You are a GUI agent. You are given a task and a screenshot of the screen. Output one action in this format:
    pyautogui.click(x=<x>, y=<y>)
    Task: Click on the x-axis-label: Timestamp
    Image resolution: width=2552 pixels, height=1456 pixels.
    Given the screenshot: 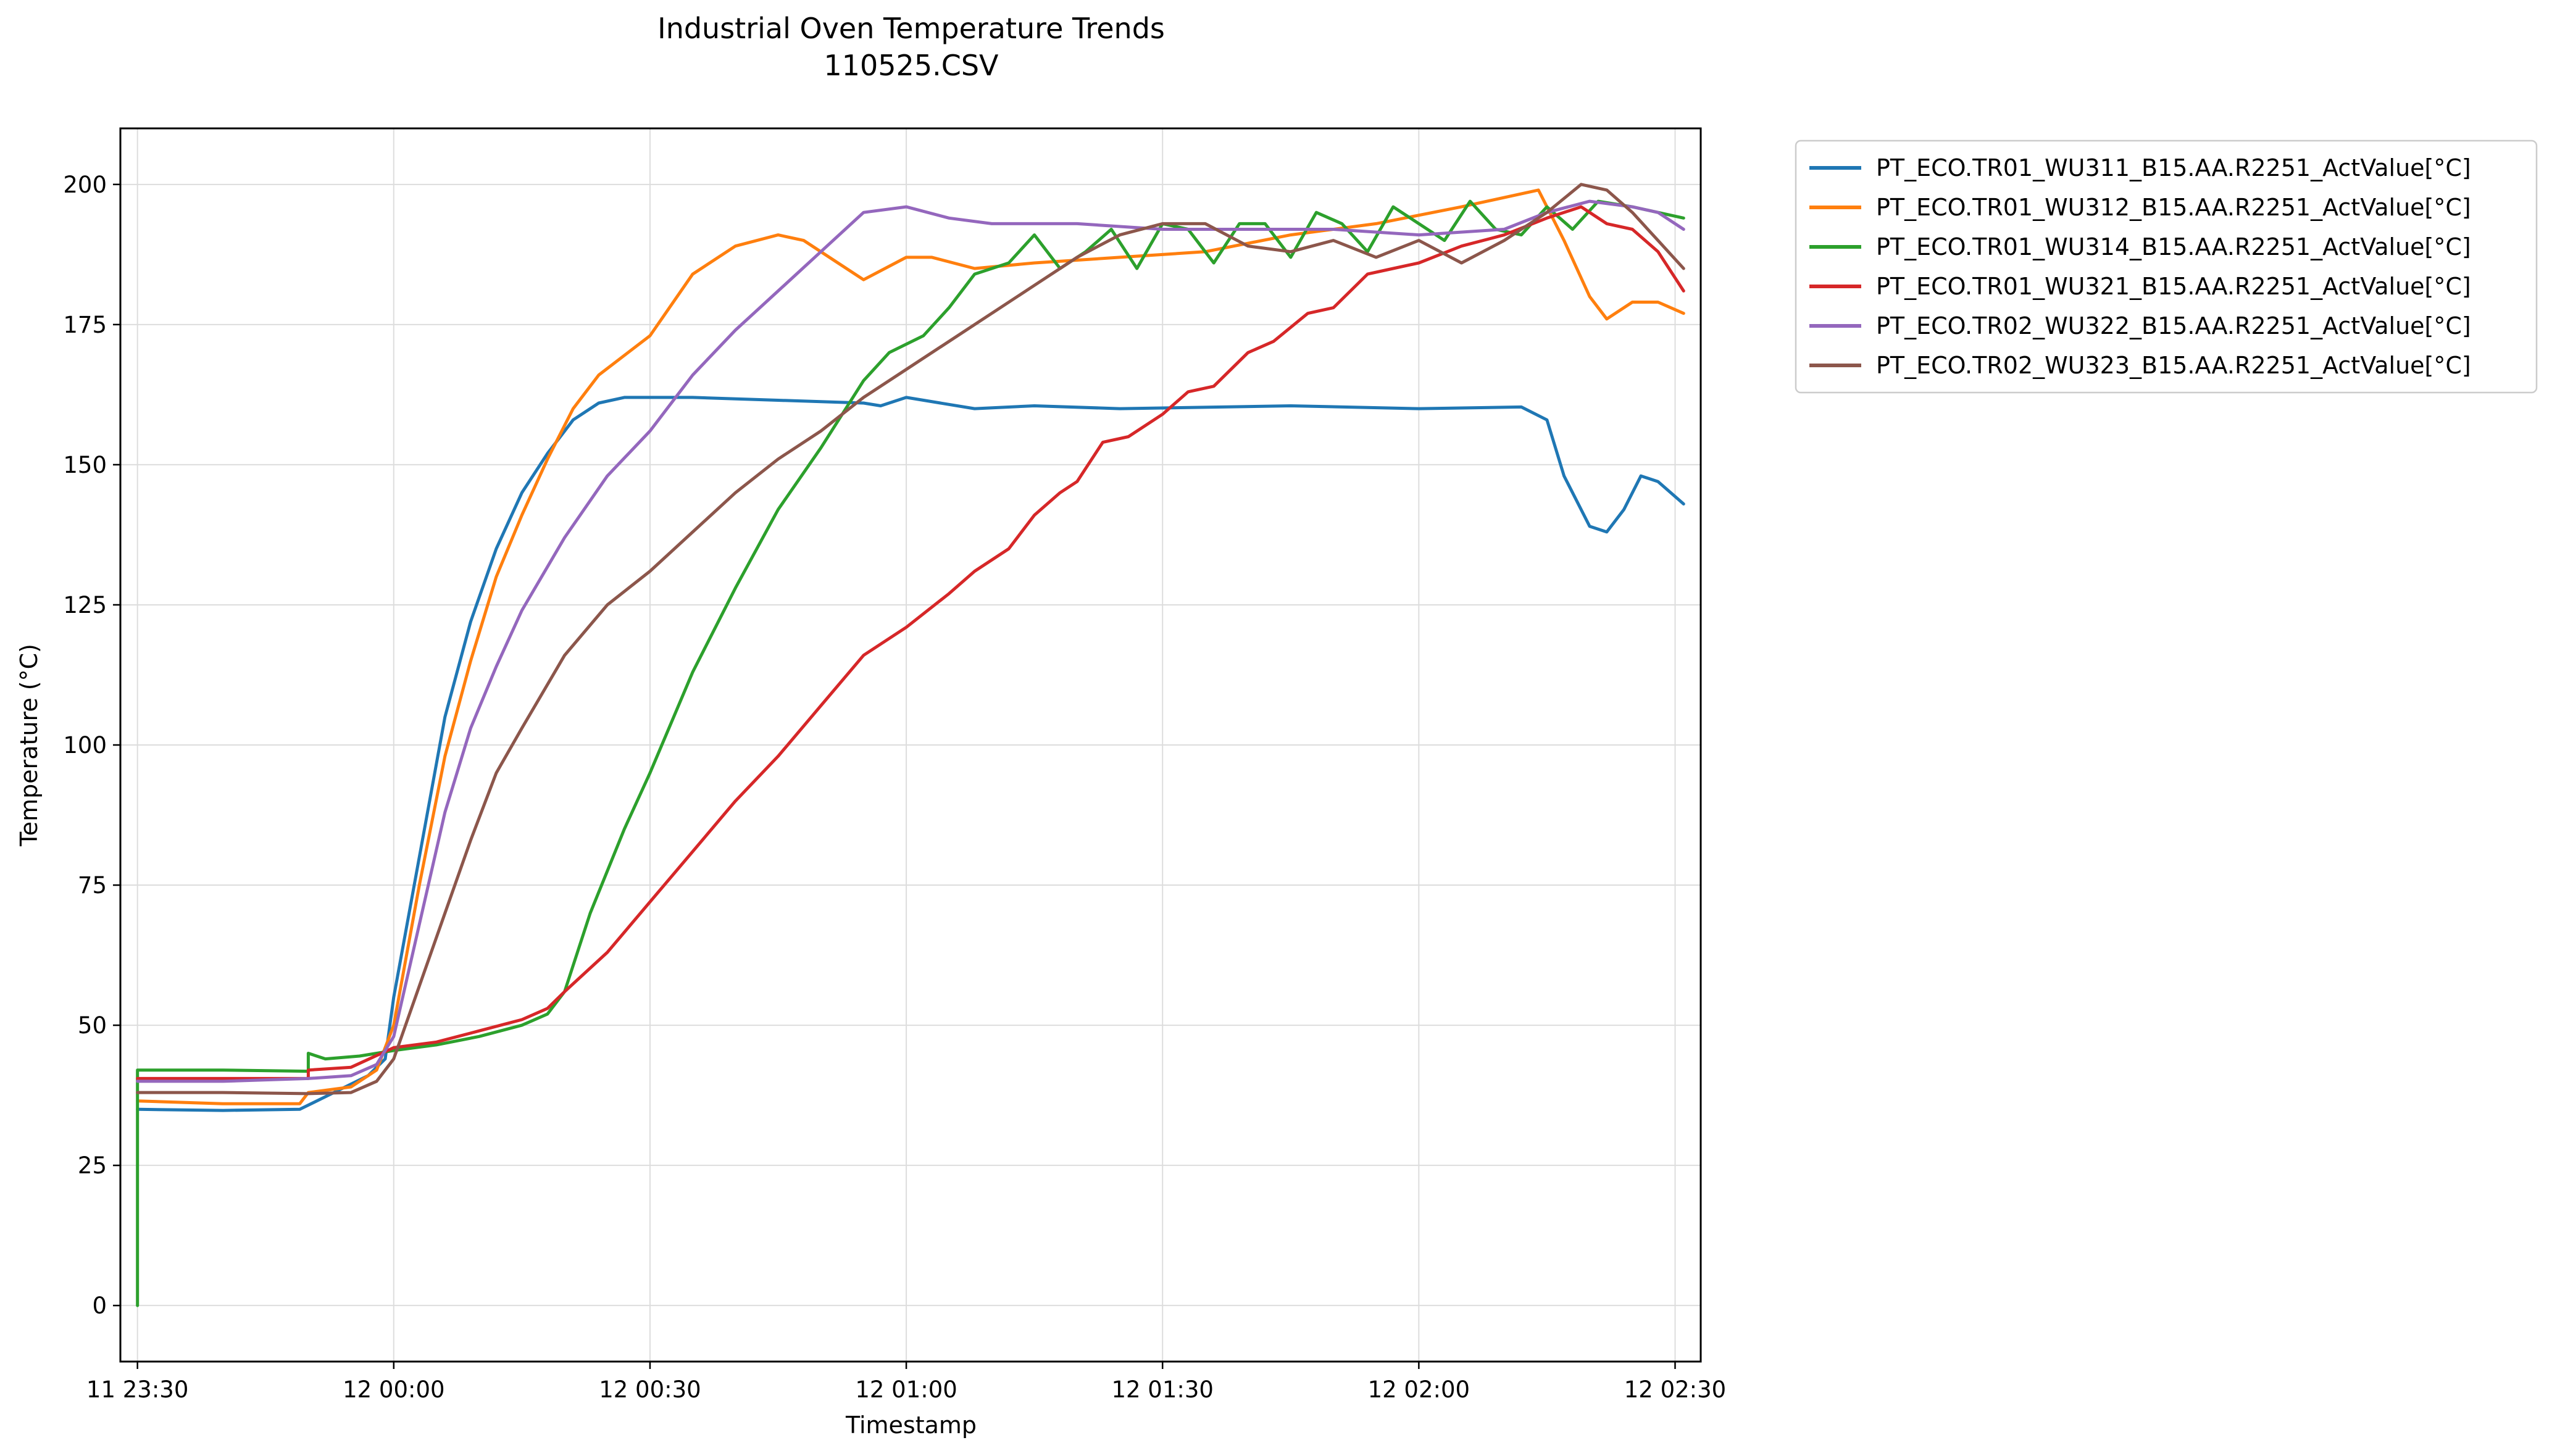 What is the action you would take?
    pyautogui.click(x=911, y=1425)
    